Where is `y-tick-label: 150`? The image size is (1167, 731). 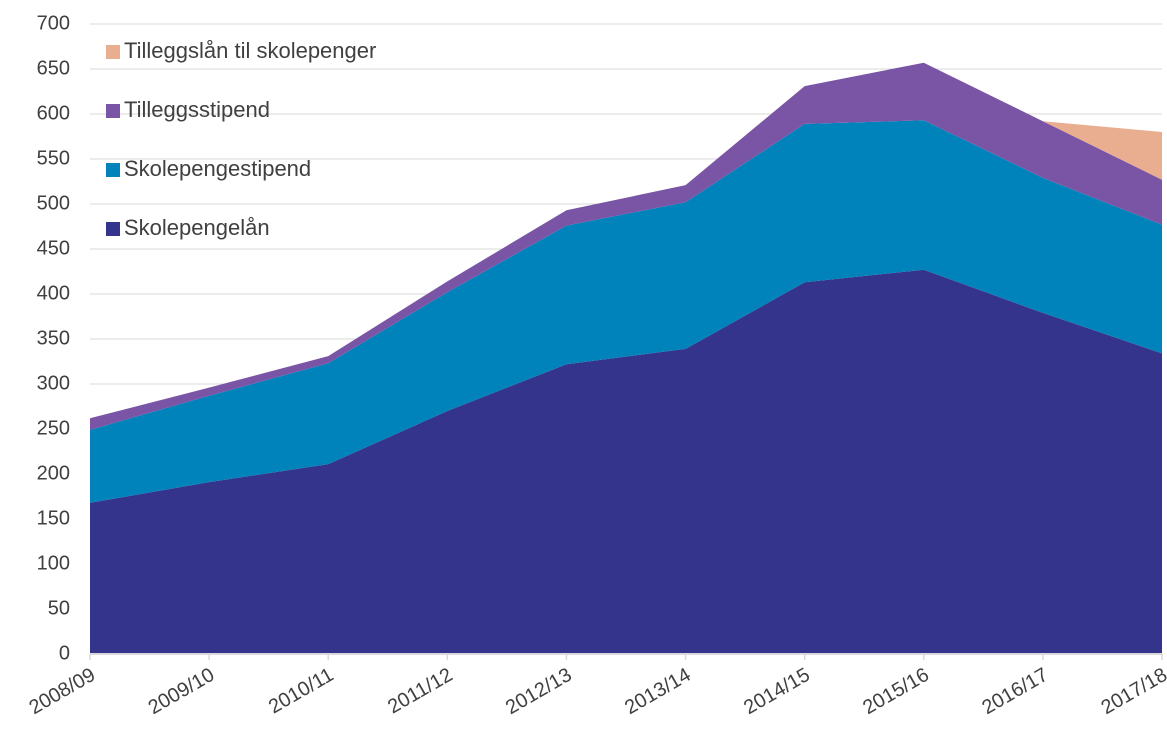 y-tick-label: 150 is located at coordinates (53, 518).